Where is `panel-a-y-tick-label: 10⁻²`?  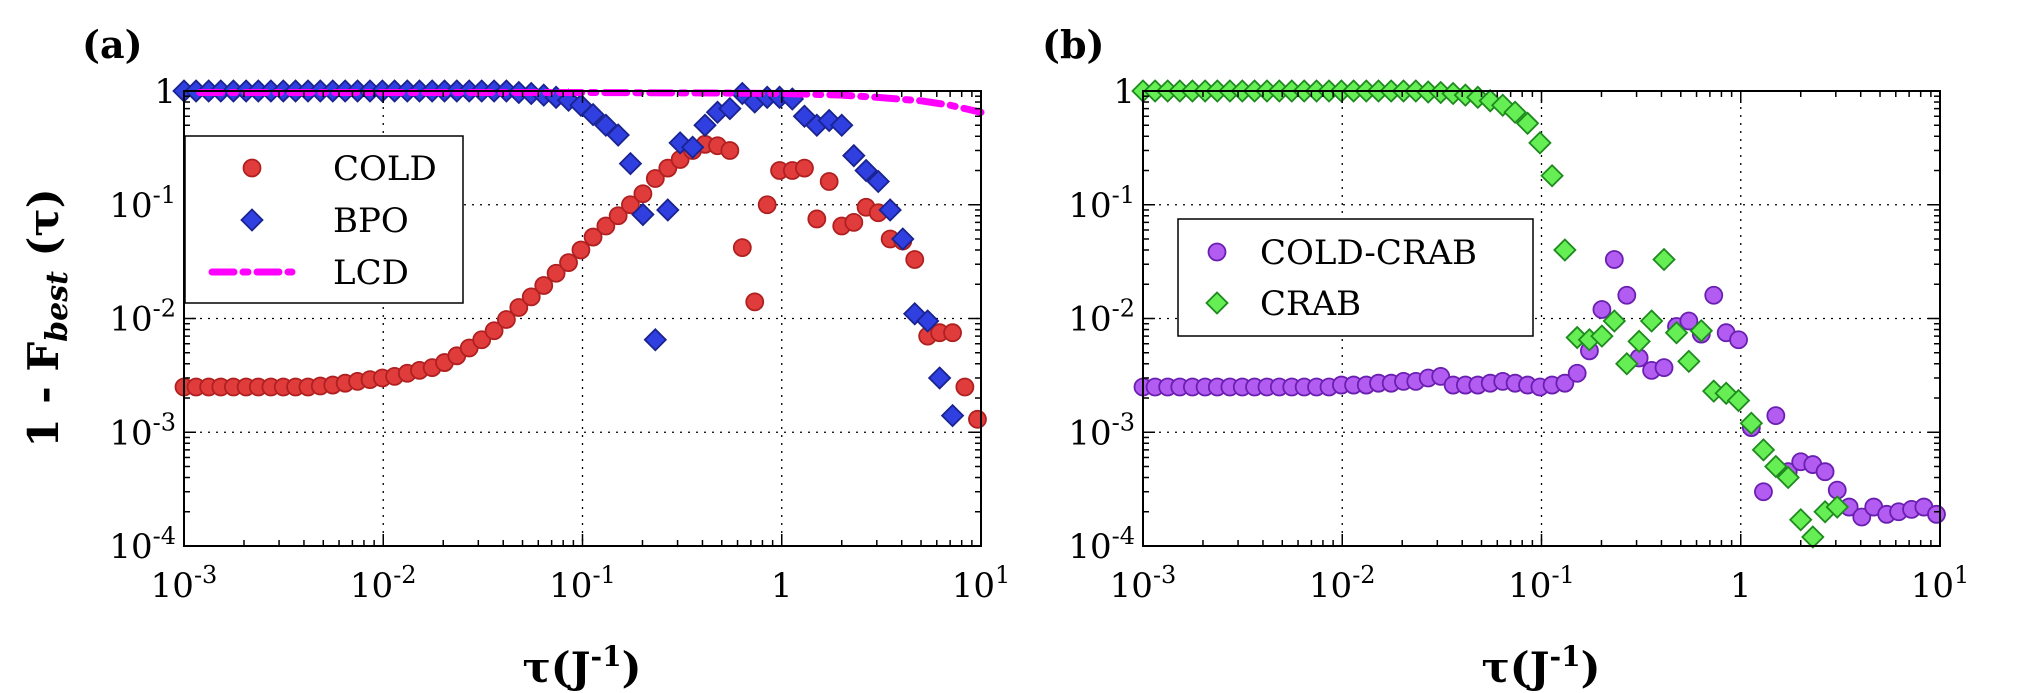 panel-a-y-tick-label: 10⁻² is located at coordinates (142, 317).